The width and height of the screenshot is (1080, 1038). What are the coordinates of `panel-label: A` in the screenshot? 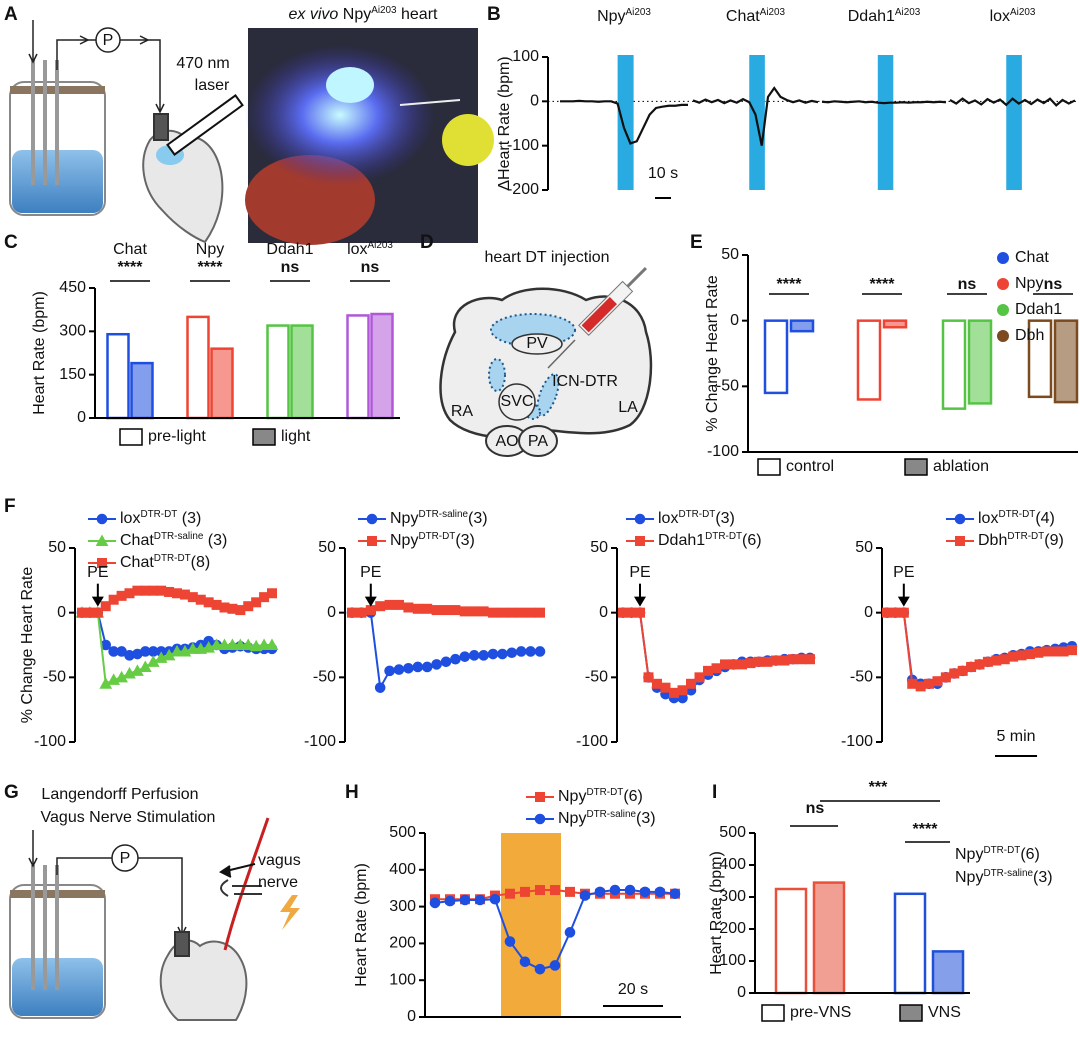 It's located at (11, 14).